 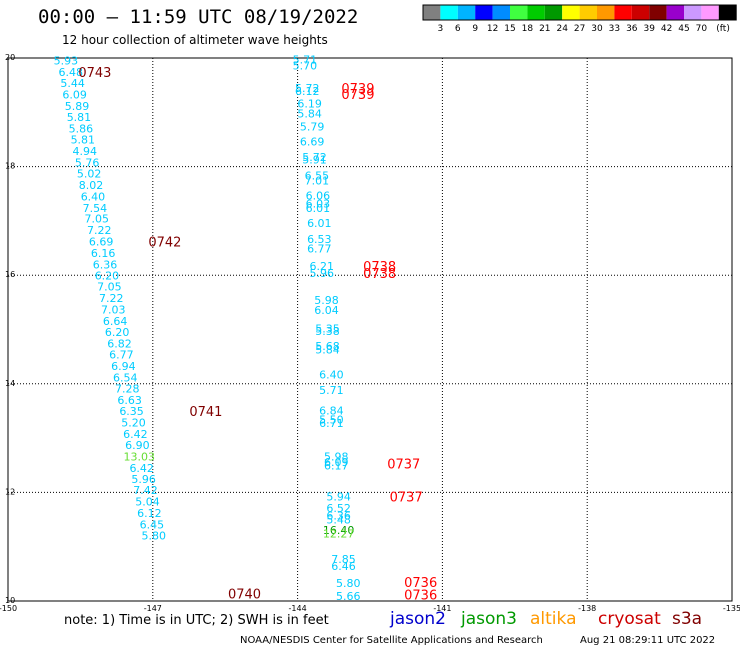 I want to click on swh-label-track-b: 6.84, so click(x=331, y=410).